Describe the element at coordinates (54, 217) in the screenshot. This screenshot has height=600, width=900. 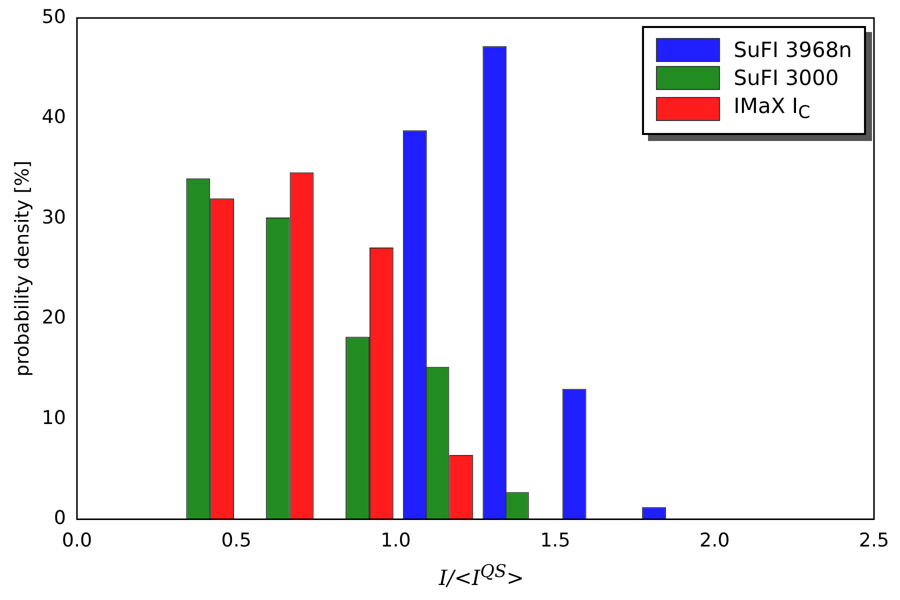
I see `y-tick-label: 30` at that location.